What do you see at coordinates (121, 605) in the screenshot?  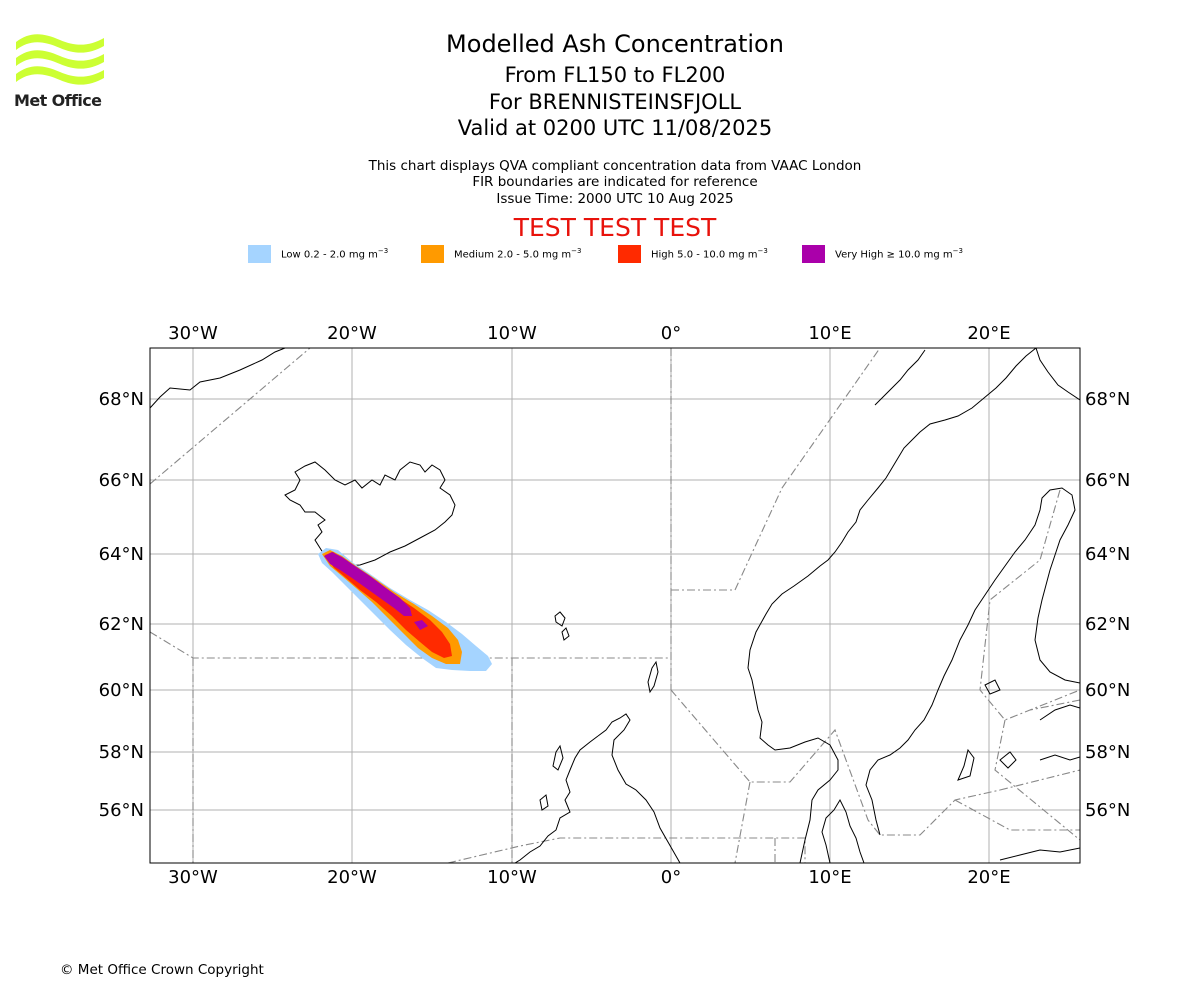 I see `lat-ticks-left: 68°N 66°N 64°N 62°N 60°N 58°N 56°N` at bounding box center [121, 605].